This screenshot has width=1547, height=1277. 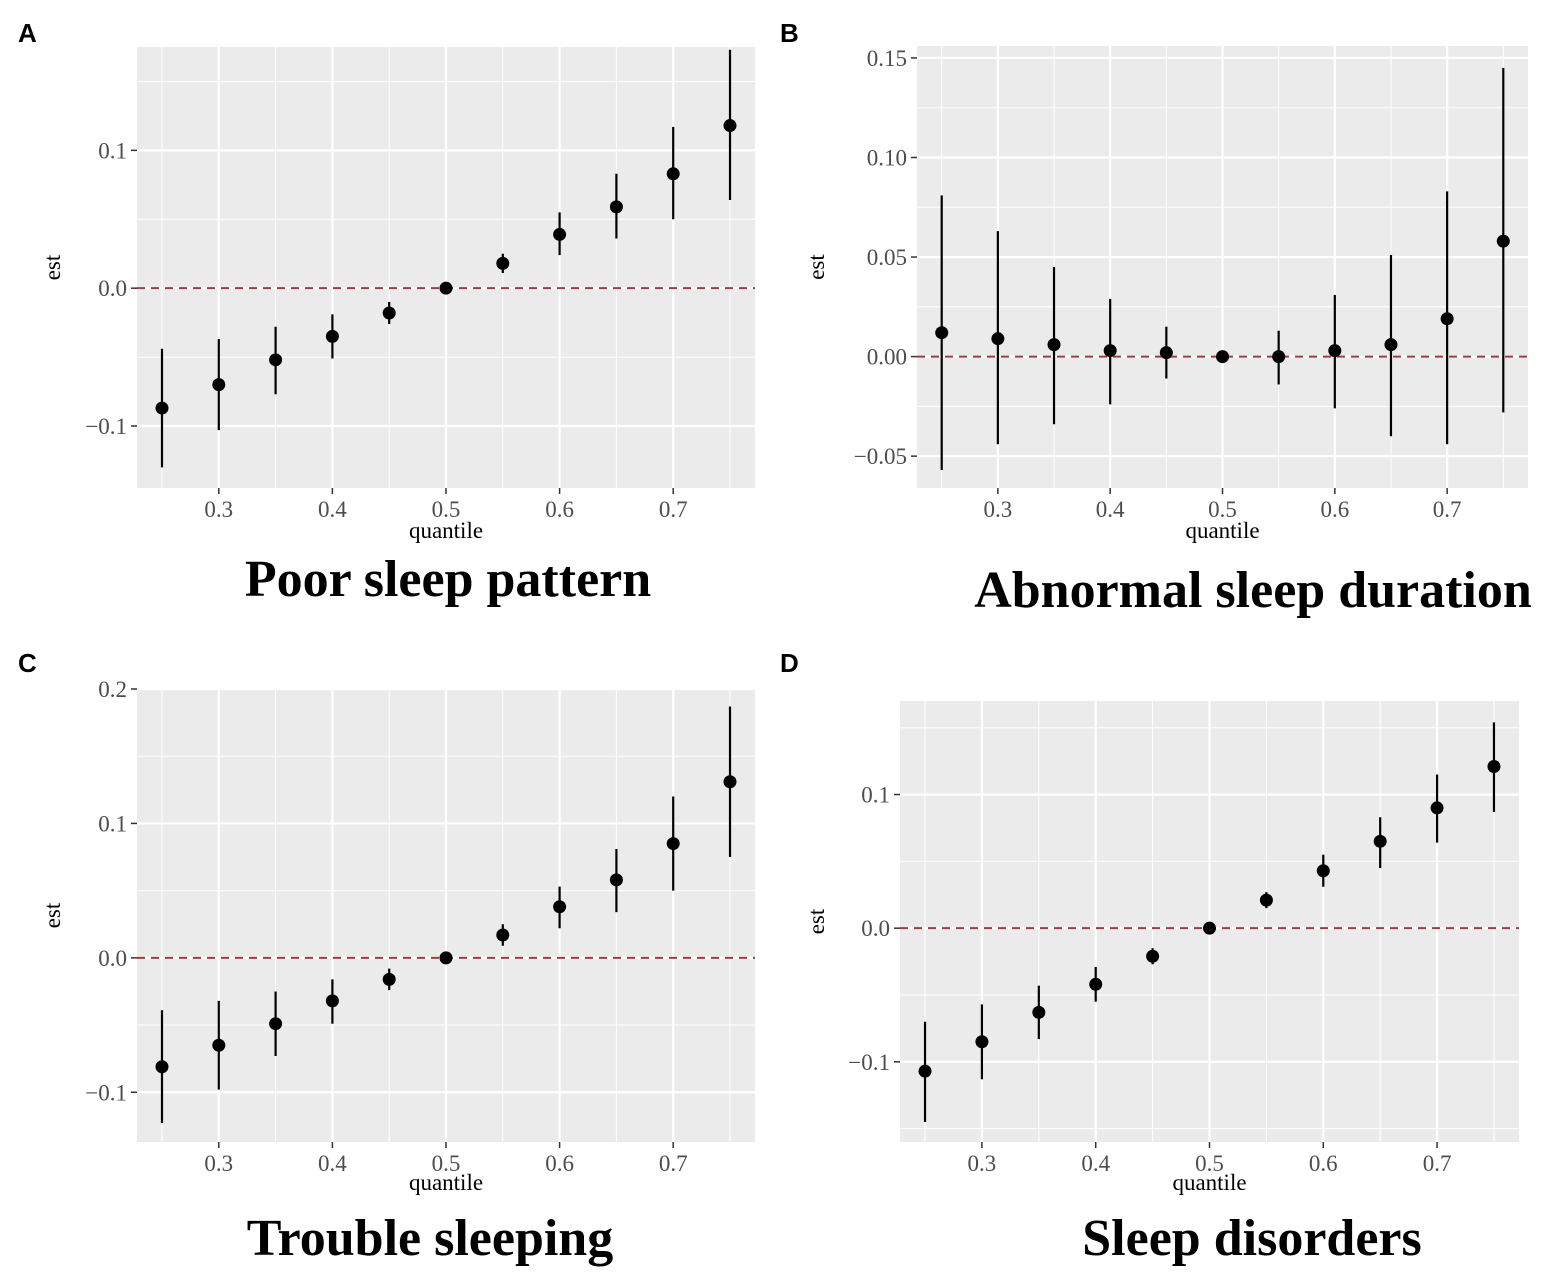 I want to click on y-tick-label: 0.2, so click(x=112, y=689).